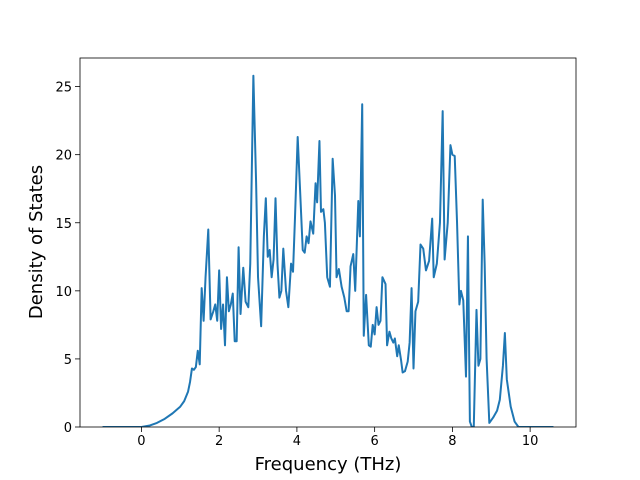  What do you see at coordinates (375, 441) in the screenshot?
I see `x-tick-label: 6` at bounding box center [375, 441].